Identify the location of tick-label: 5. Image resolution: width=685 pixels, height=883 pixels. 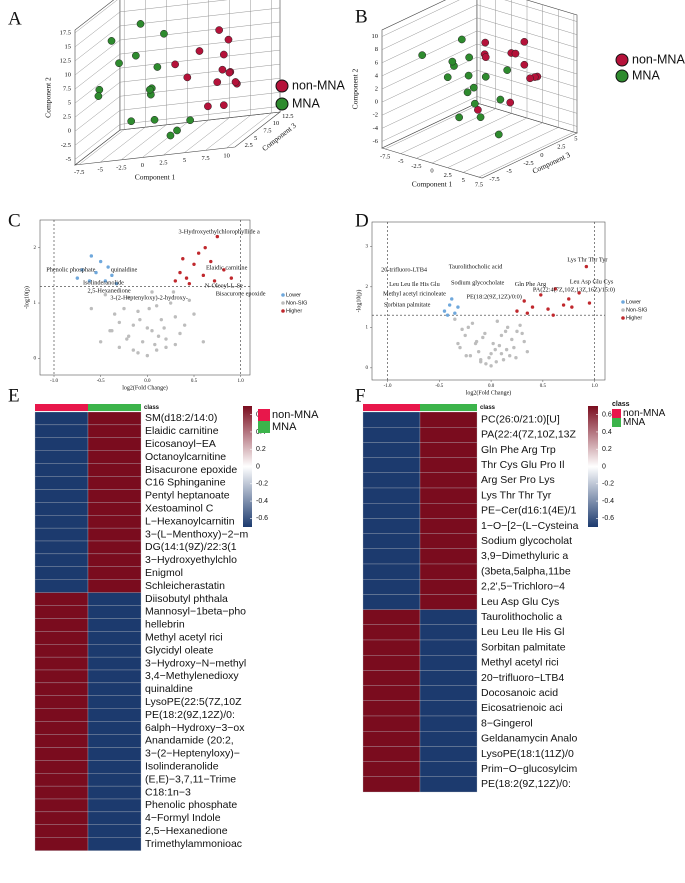
(575, 139).